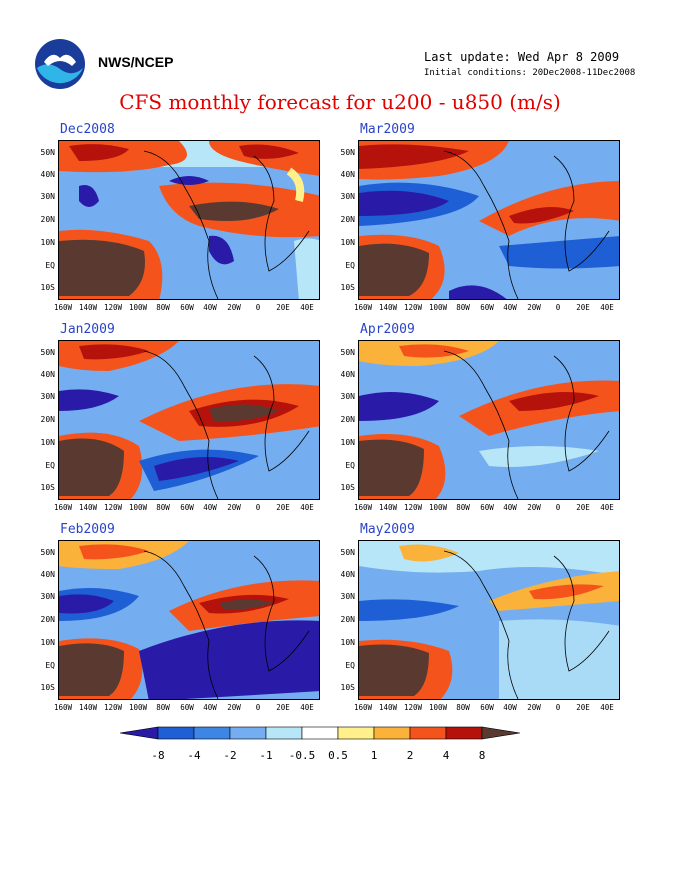 The image size is (680, 880). I want to click on colorbar-label: -4, so click(194, 755).